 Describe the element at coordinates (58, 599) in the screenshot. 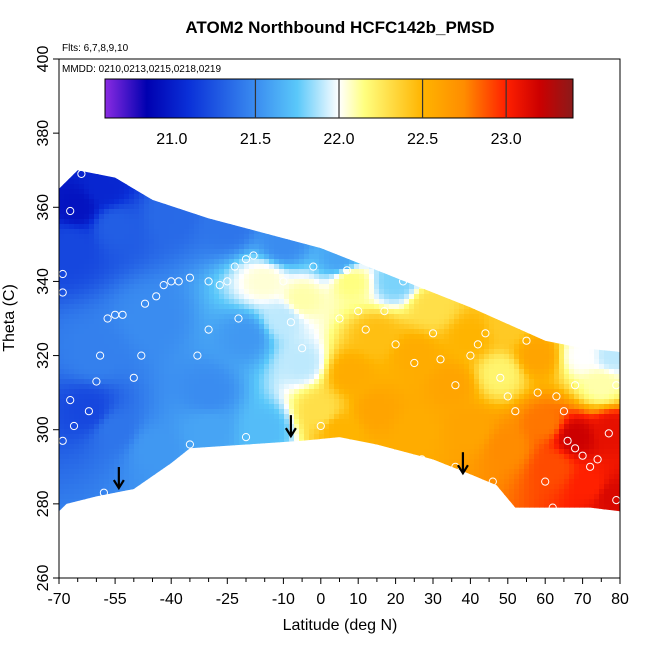

I see `x-tick-label: -70` at that location.